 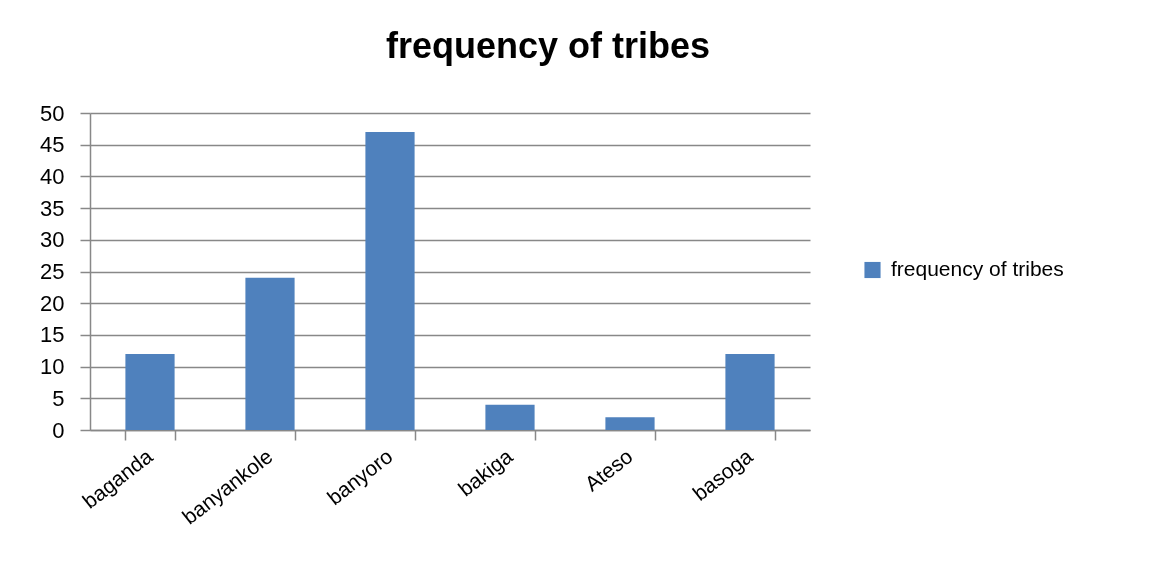 I want to click on y-tick-label: 10, so click(x=52, y=367).